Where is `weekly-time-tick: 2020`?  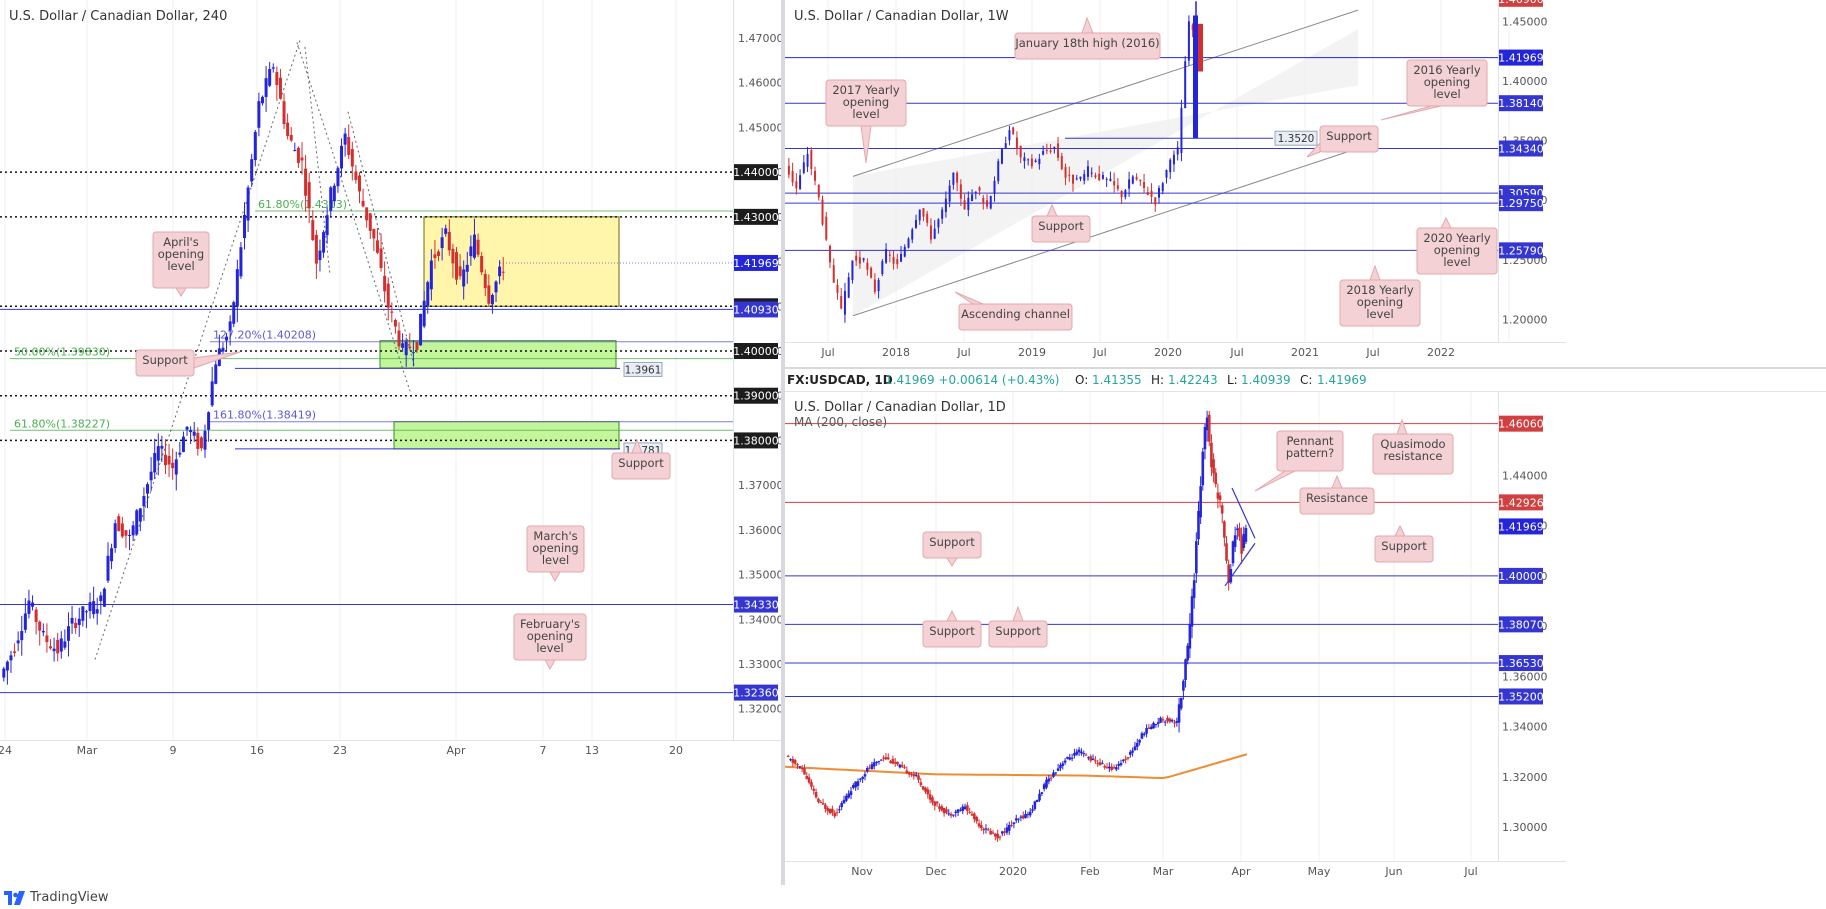
weekly-time-tick: 2020 is located at coordinates (1168, 352).